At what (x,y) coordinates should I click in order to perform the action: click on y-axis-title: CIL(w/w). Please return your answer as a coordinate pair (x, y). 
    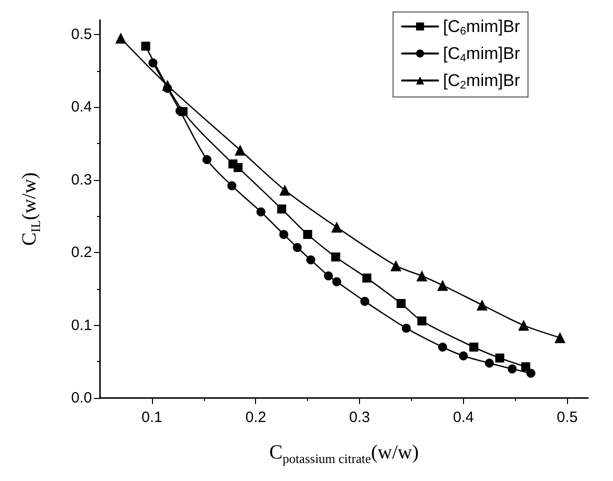
    Looking at the image, I should click on (30, 209).